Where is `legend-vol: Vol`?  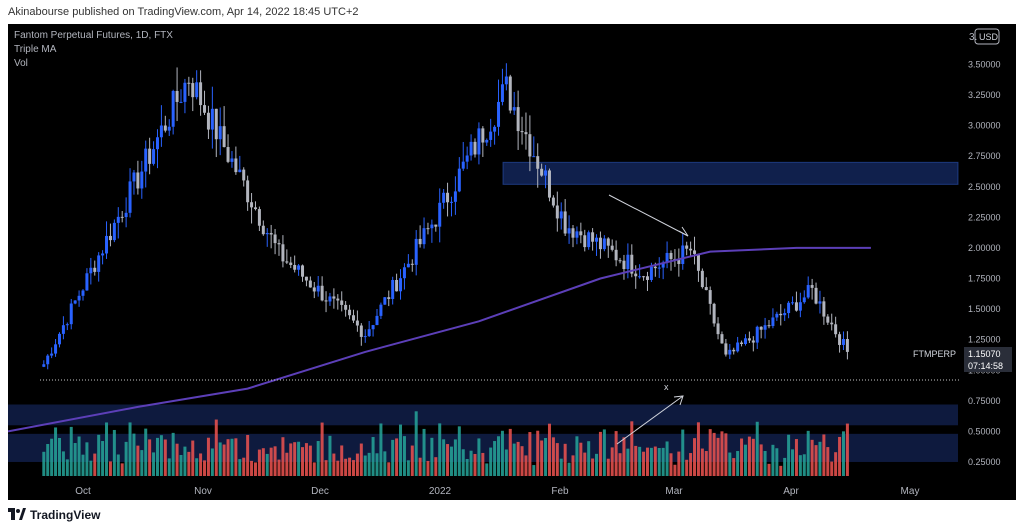 legend-vol: Vol is located at coordinates (21, 63).